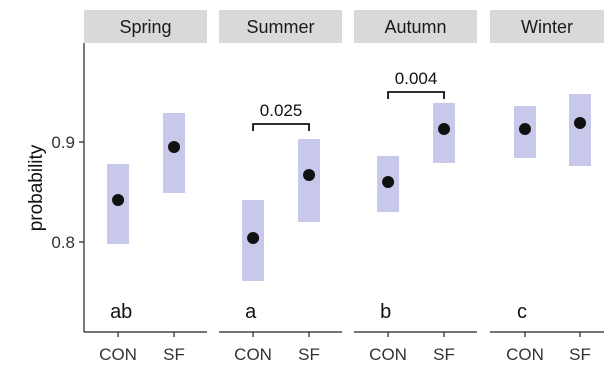  I want to click on significance-letter: b, so click(385, 312).